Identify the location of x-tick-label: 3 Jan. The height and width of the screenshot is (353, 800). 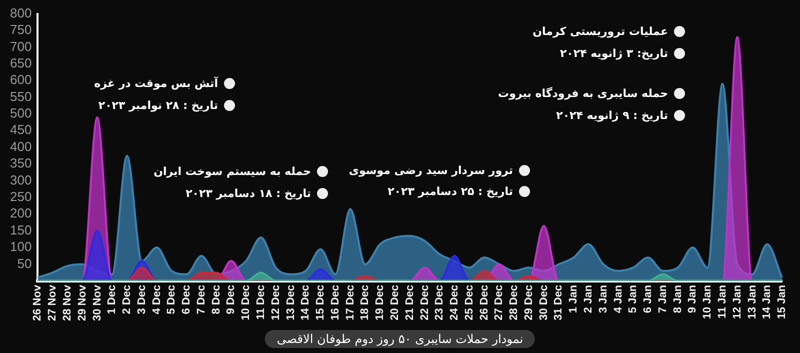
(603, 299).